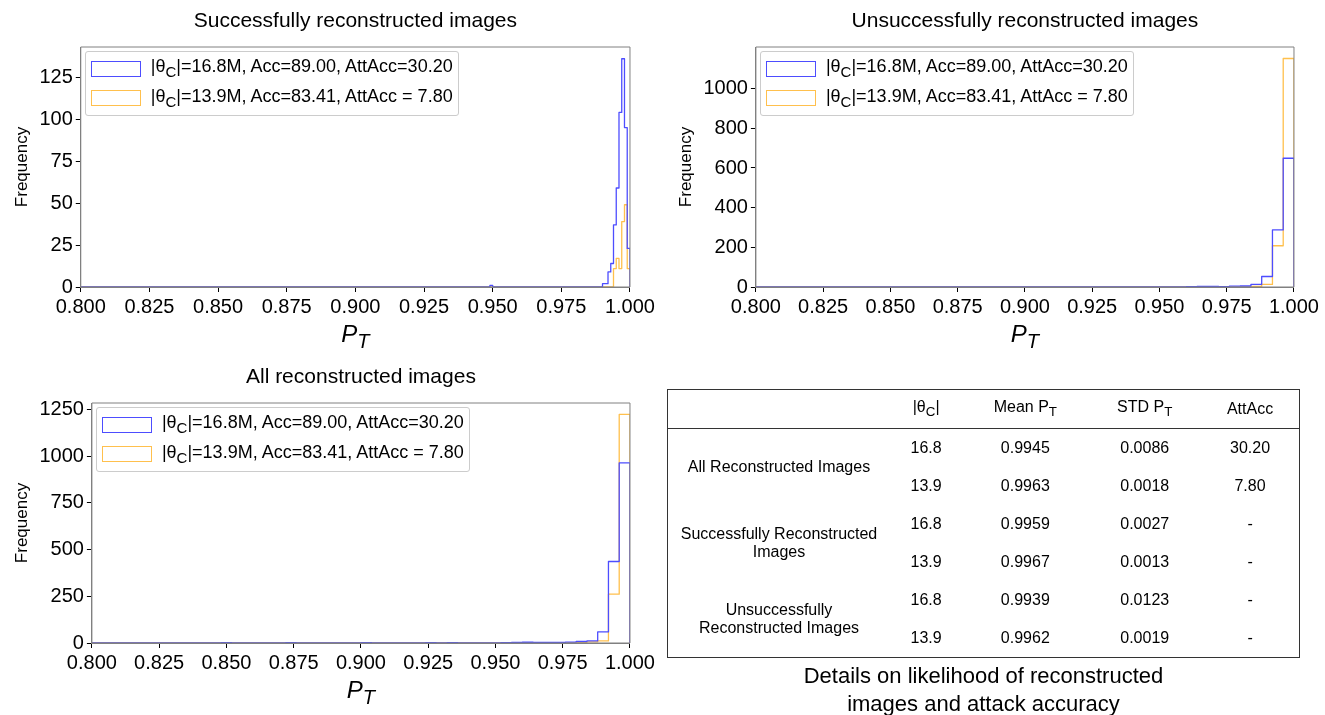  Describe the element at coordinates (1145, 637) in the screenshot. I see `text: 0.0019` at that location.